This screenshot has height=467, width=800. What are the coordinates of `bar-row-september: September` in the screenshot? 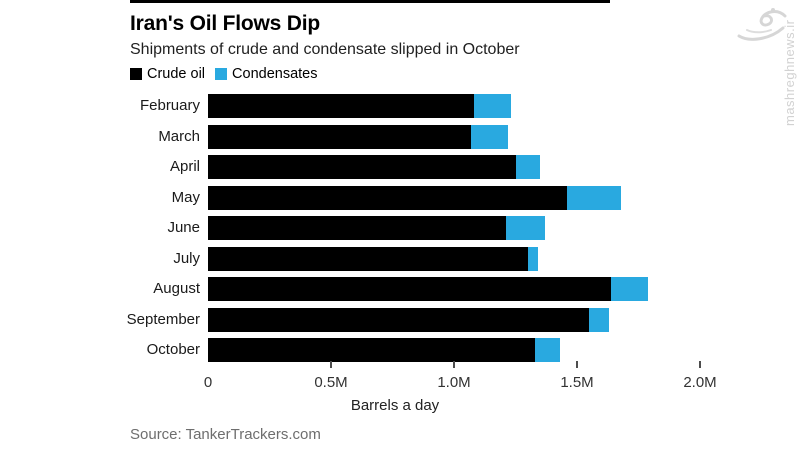 It's located at (400, 320).